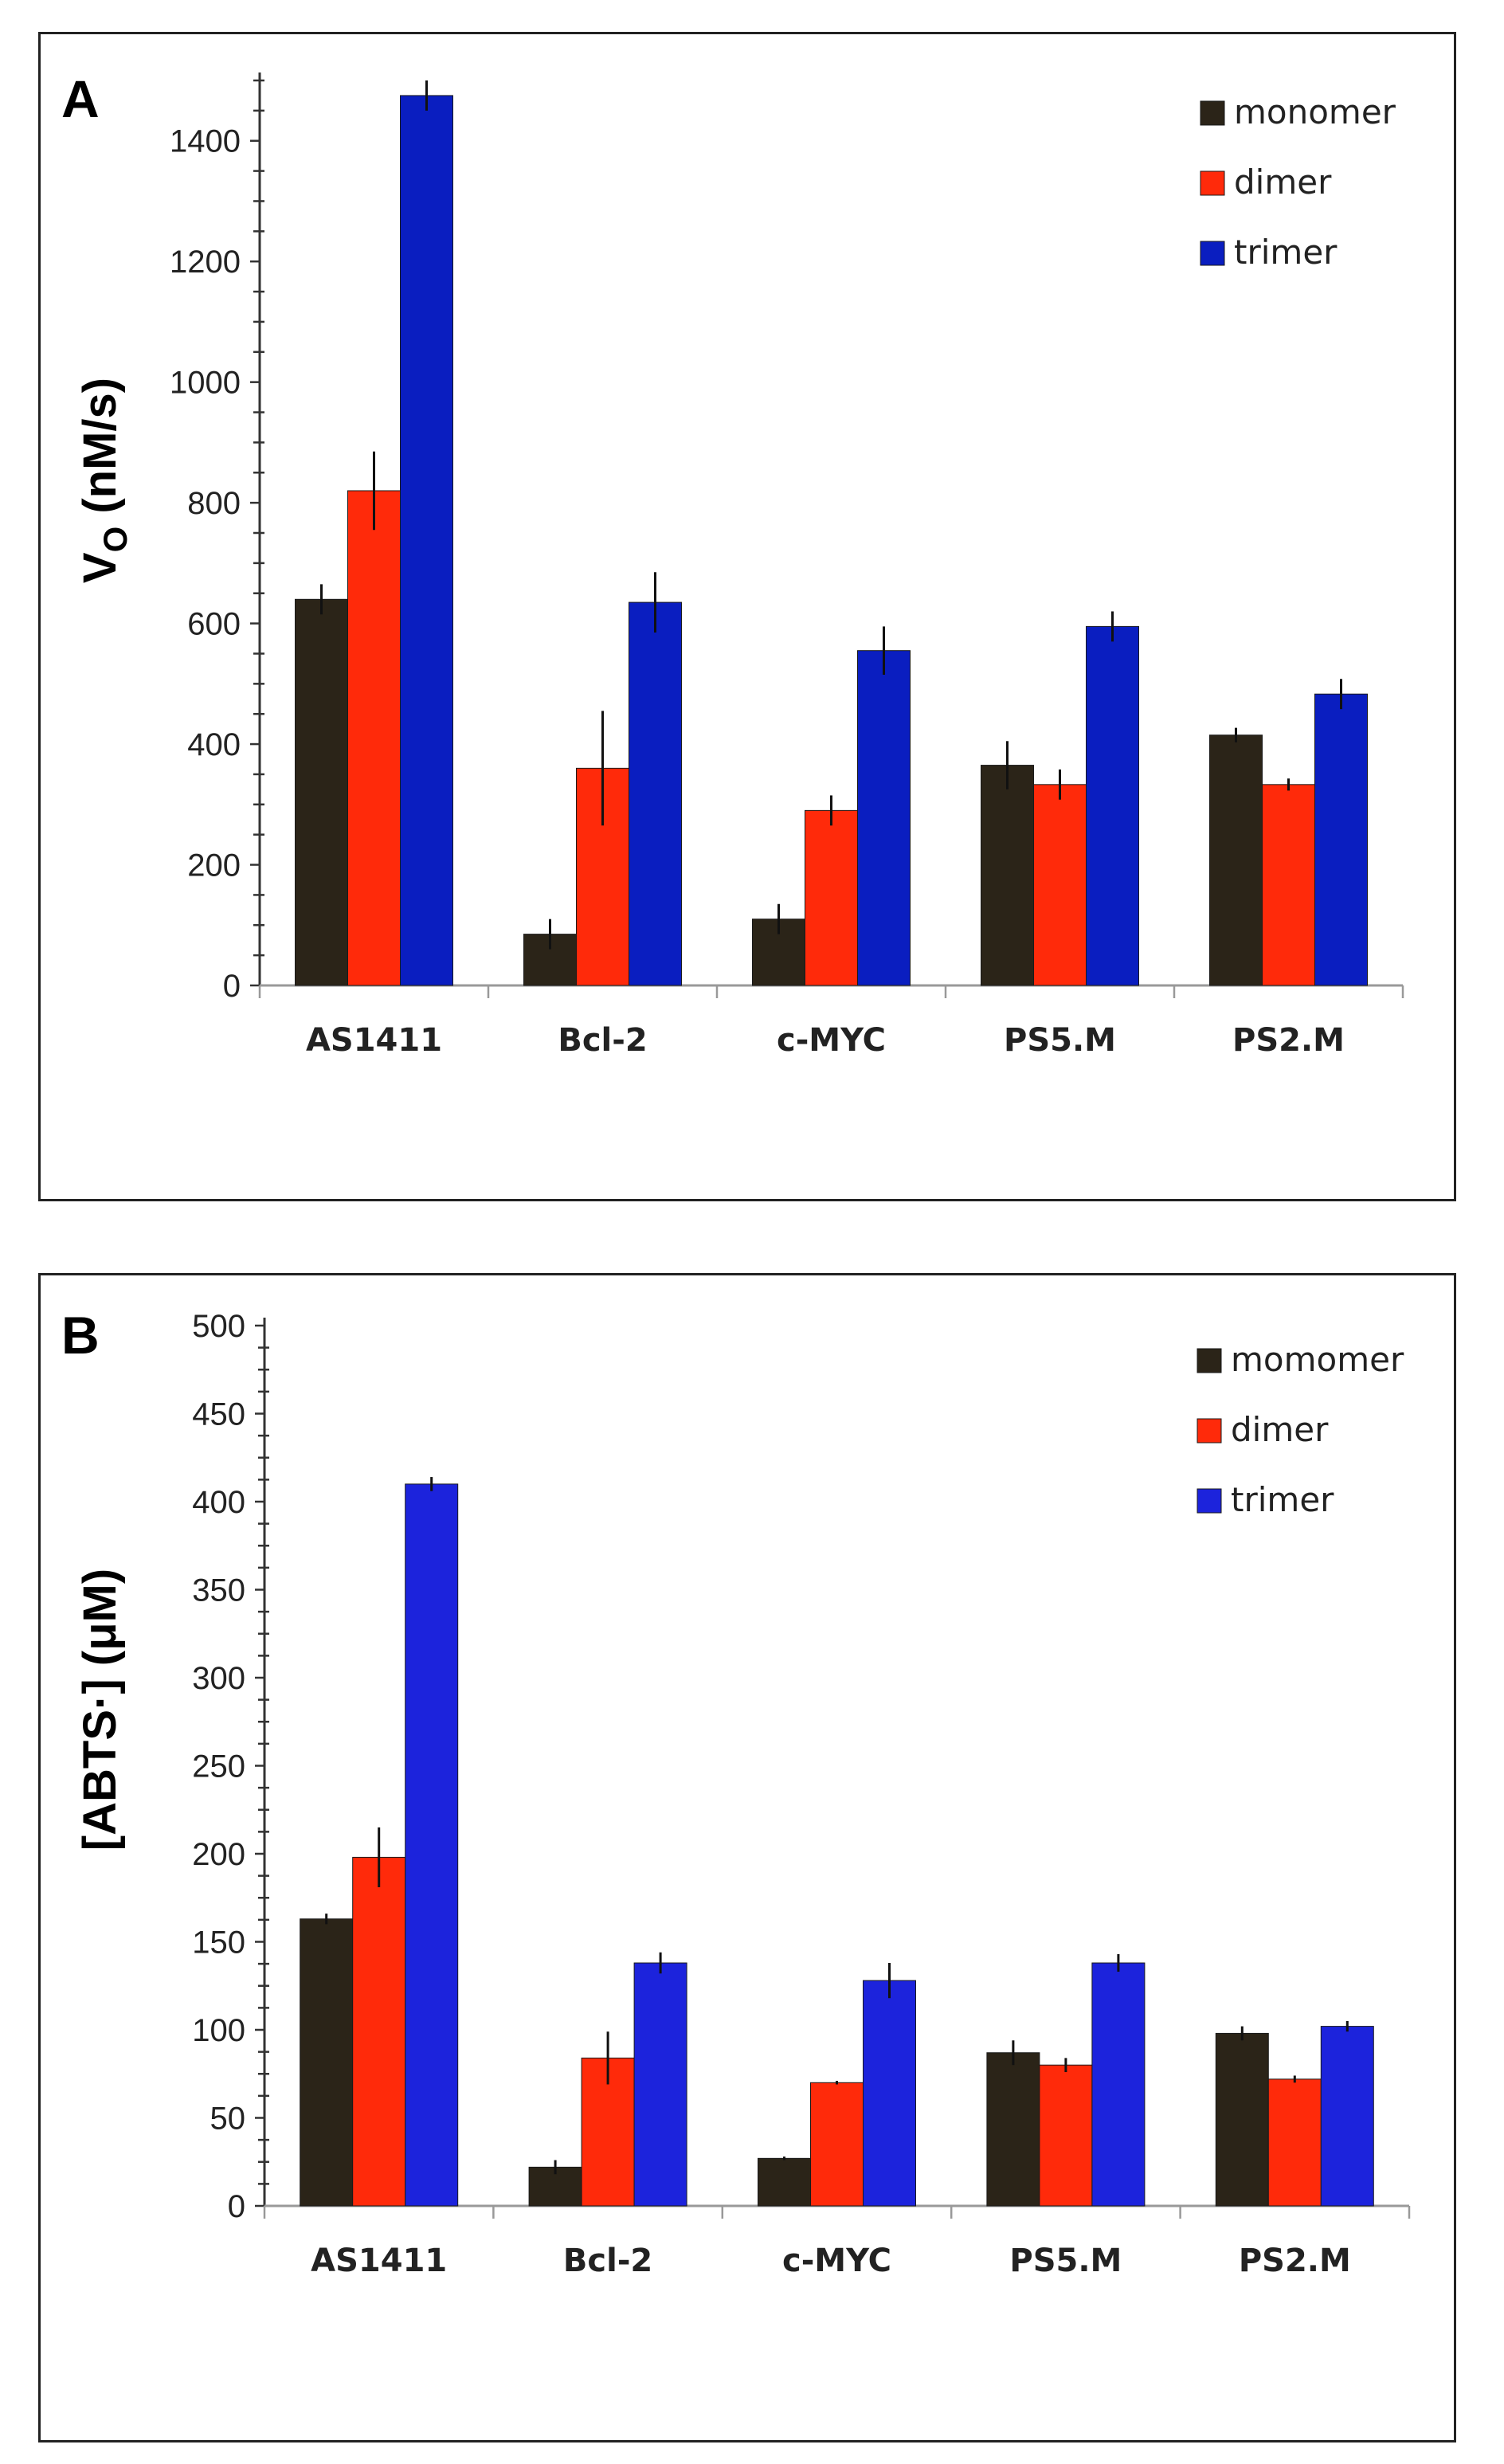 The height and width of the screenshot is (2464, 1504). What do you see at coordinates (1007, 875) in the screenshot?
I see `bar-monomer-PS5.M` at bounding box center [1007, 875].